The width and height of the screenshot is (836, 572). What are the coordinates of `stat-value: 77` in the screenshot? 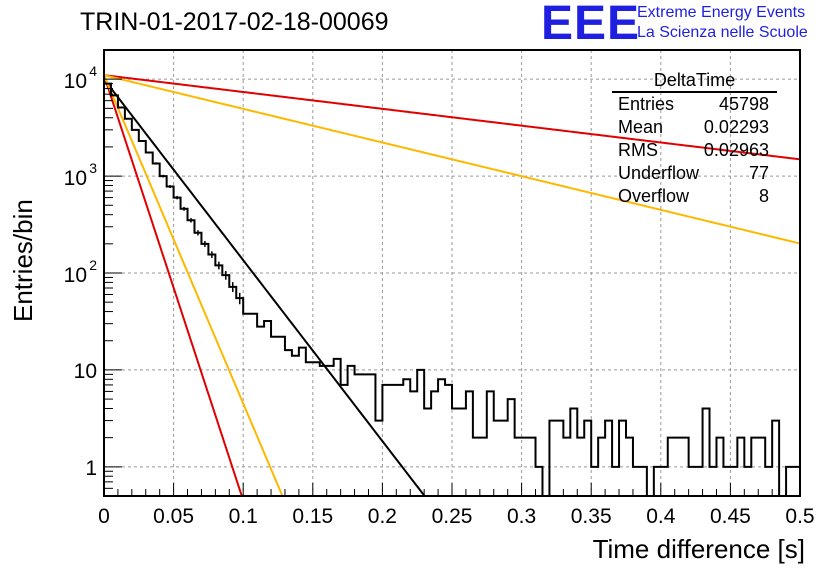 It's located at (758, 173).